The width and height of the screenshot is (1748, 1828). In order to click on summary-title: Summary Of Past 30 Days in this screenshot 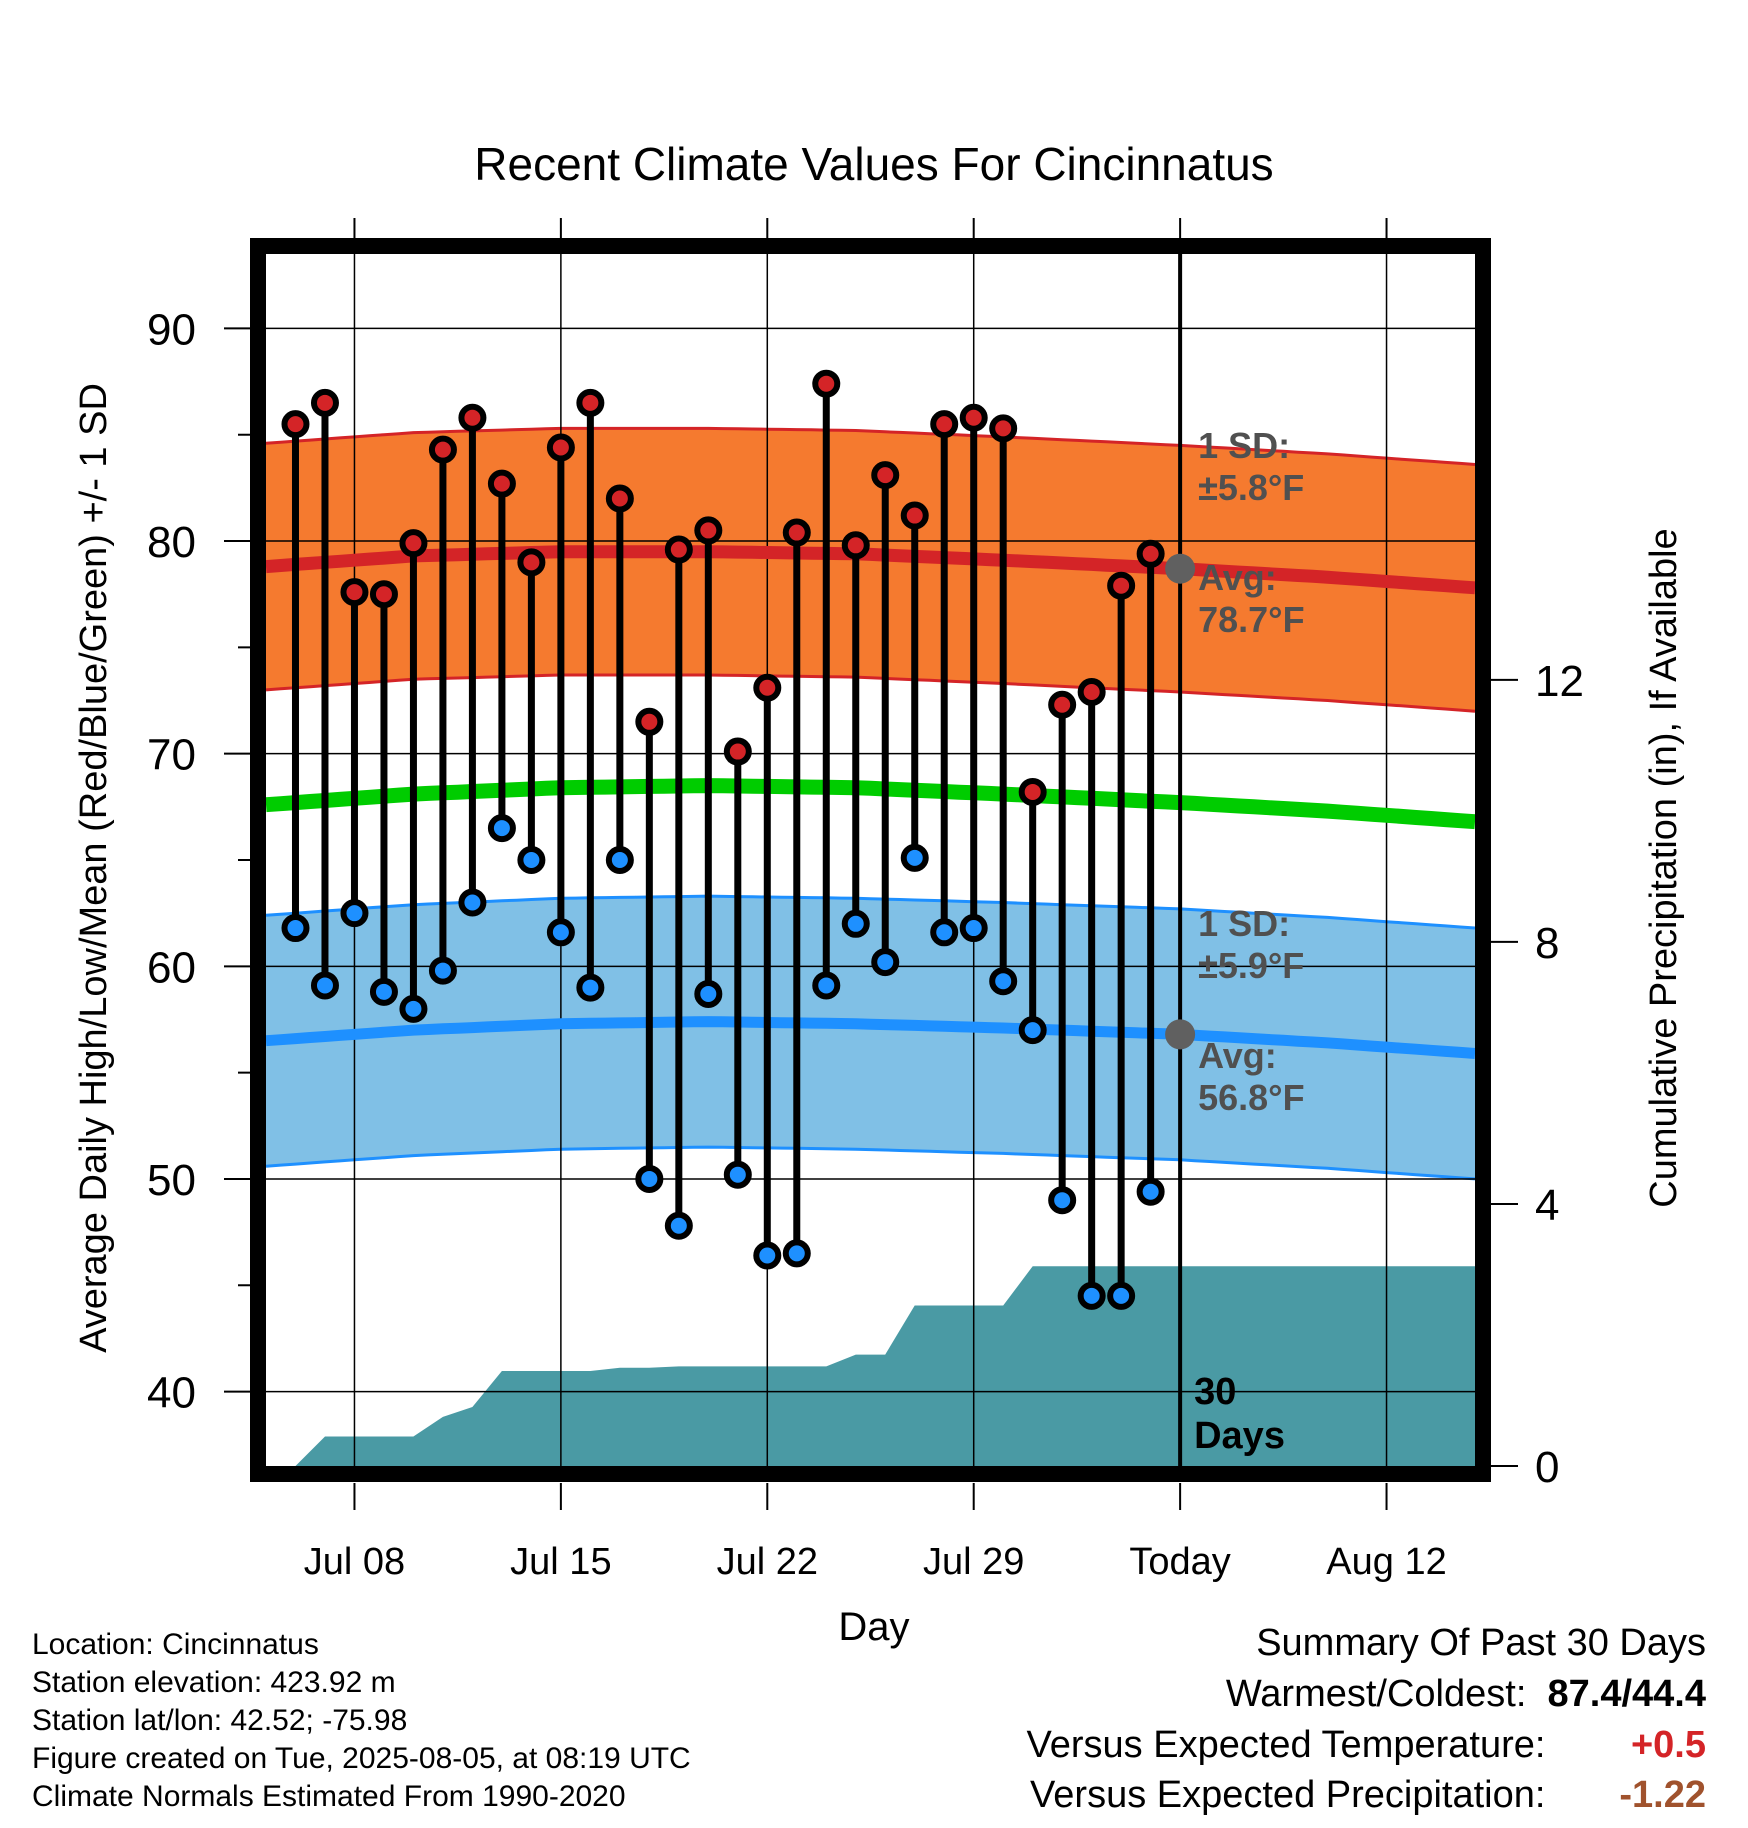, I will do `click(1481, 1643)`.